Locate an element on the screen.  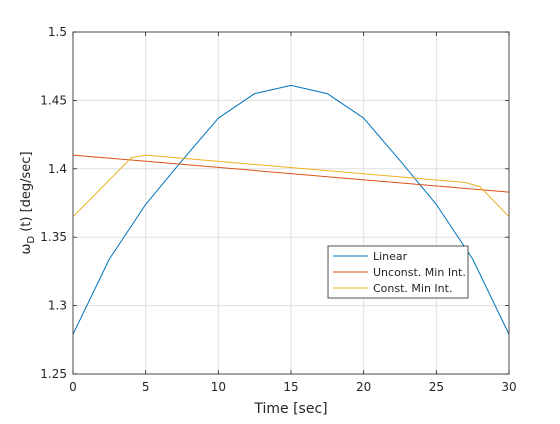
x-tick-label: 5 is located at coordinates (146, 387).